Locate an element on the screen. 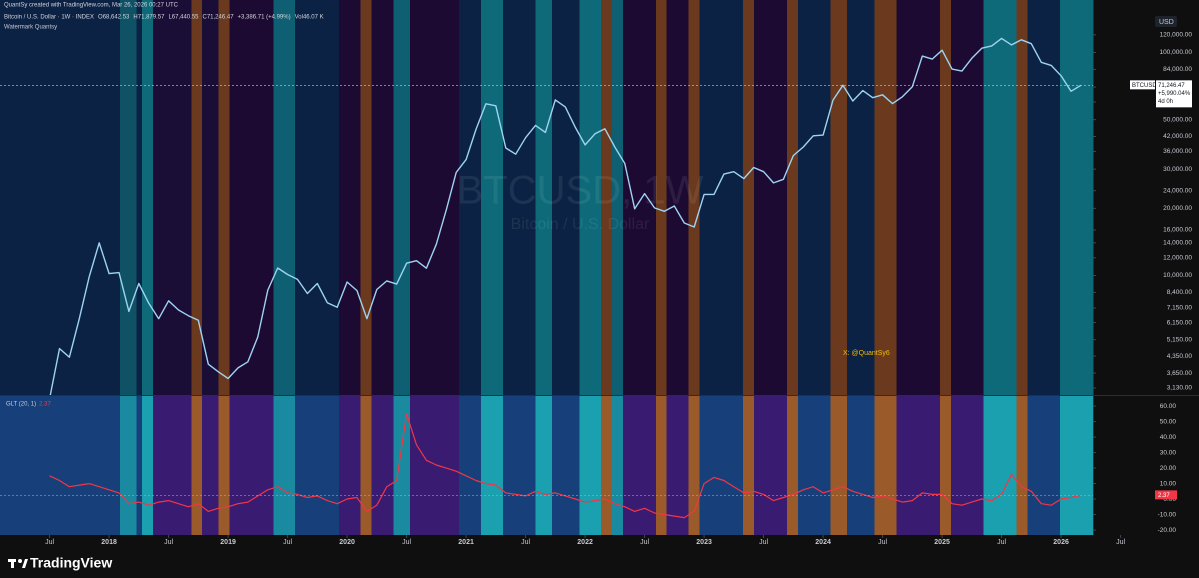  price-tag-symbol: BTCUSD is located at coordinates (1144, 86).